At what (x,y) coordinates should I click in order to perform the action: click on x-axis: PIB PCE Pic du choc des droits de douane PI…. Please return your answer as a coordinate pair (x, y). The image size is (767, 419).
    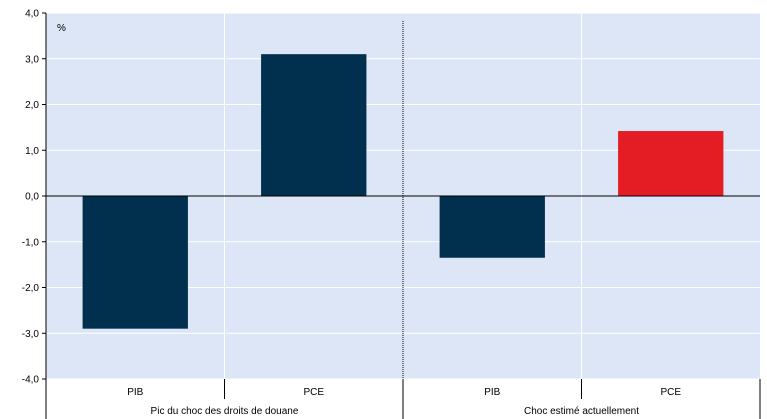
    Looking at the image, I should click on (403, 399).